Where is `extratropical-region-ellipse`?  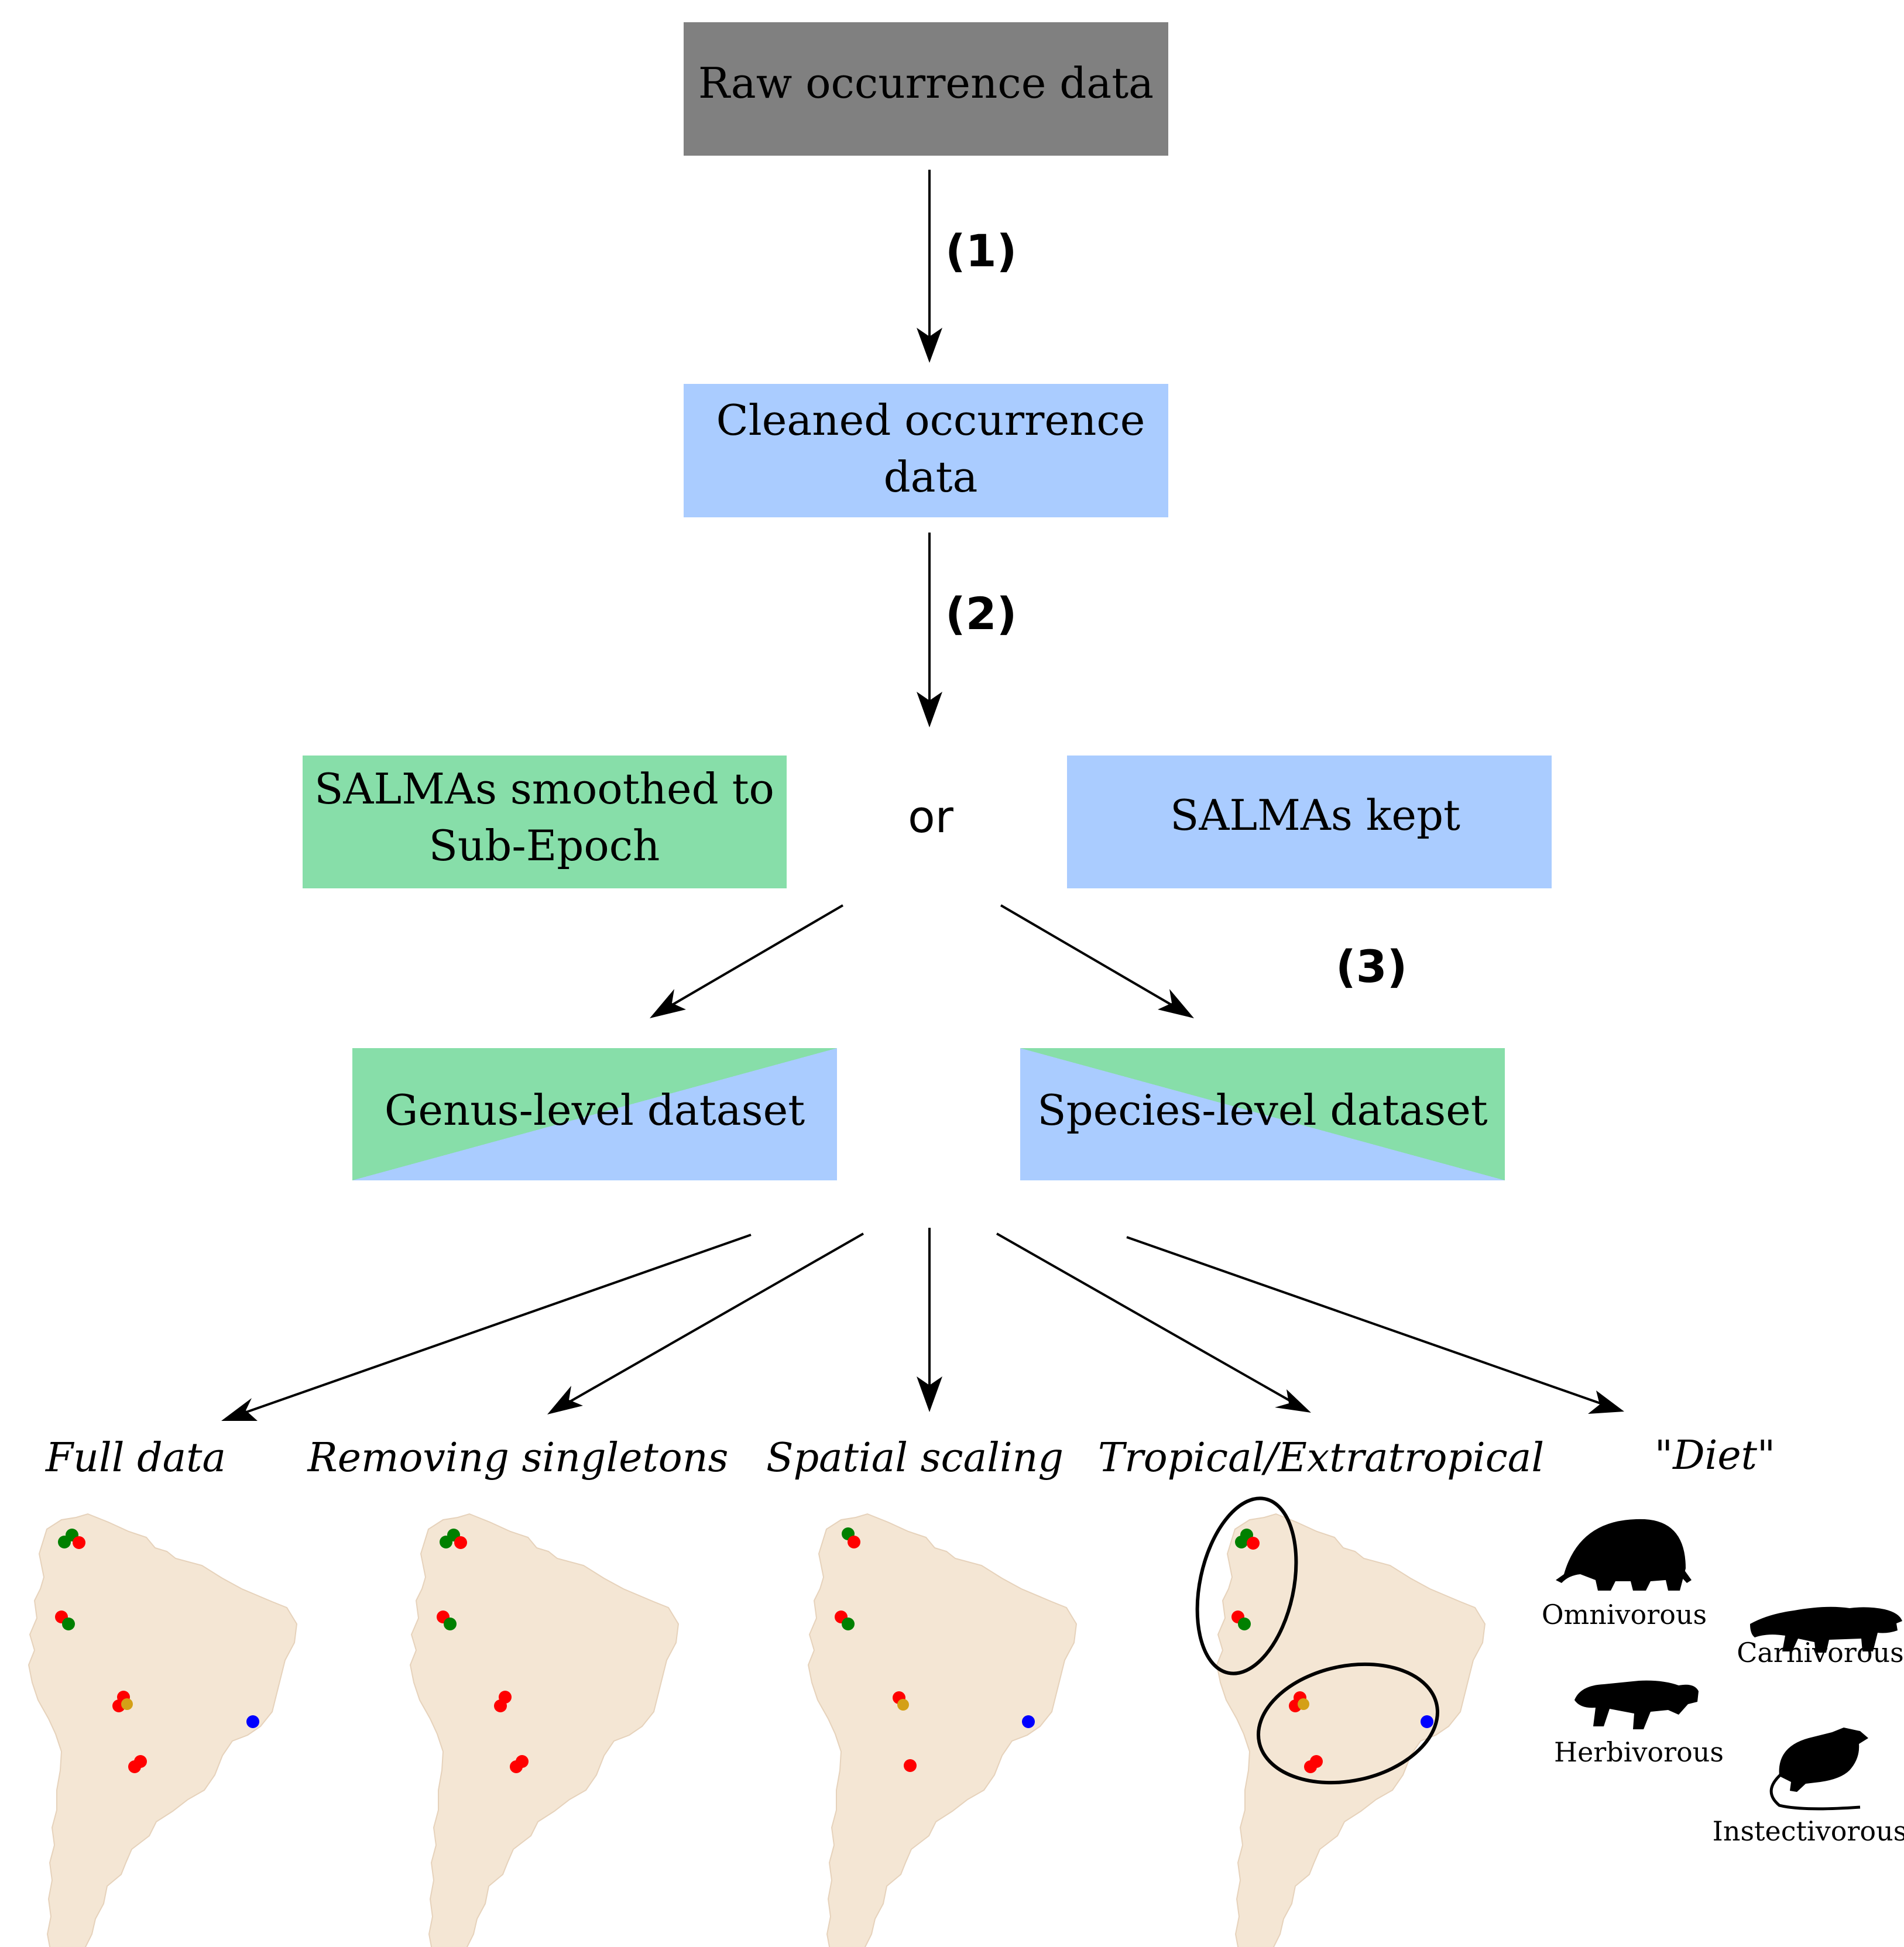 extratropical-region-ellipse is located at coordinates (1348, 1724).